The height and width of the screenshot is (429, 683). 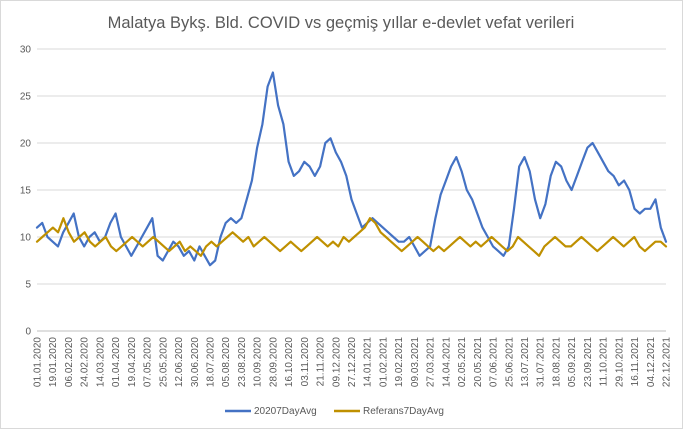 What do you see at coordinates (368, 362) in the screenshot?
I see `x-tick-label: 14.01.2021` at bounding box center [368, 362].